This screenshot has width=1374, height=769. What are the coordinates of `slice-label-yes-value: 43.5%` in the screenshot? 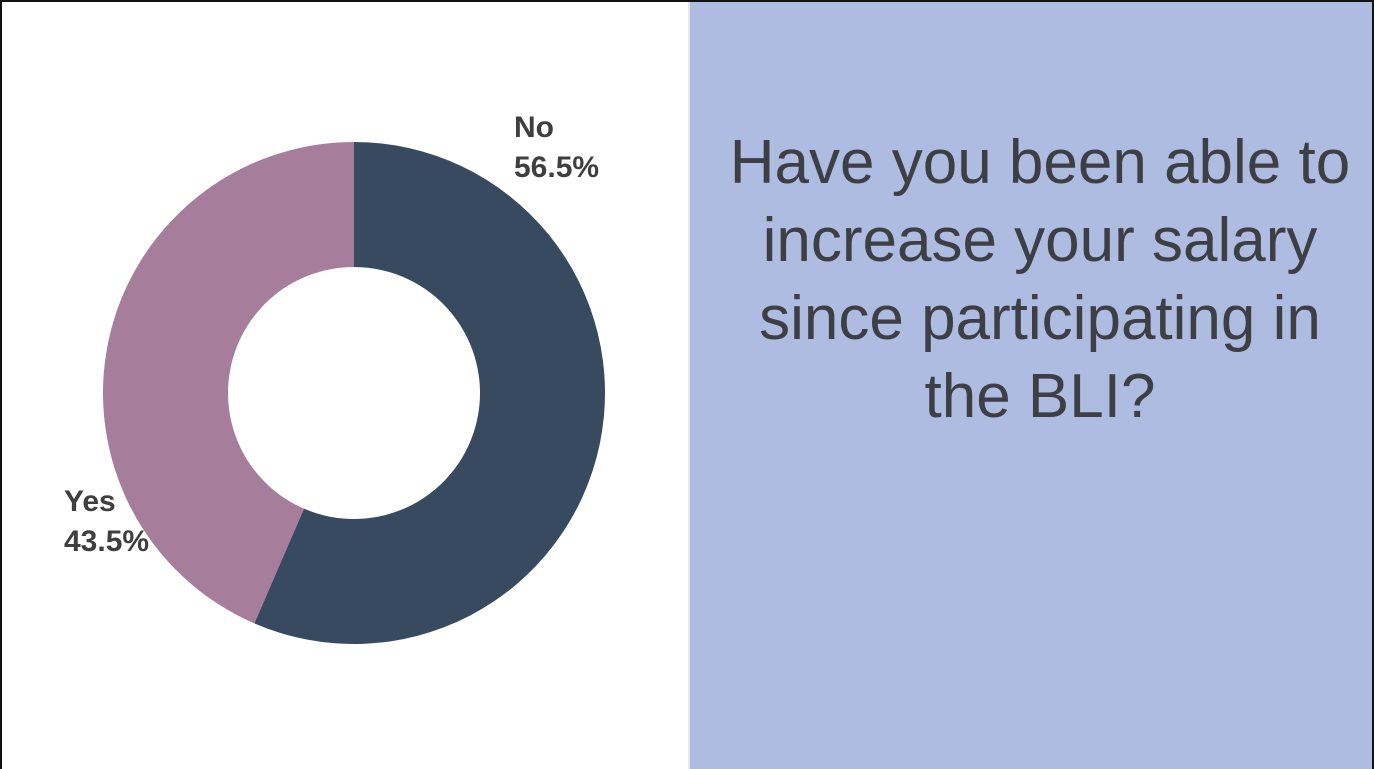 It's located at (106, 541).